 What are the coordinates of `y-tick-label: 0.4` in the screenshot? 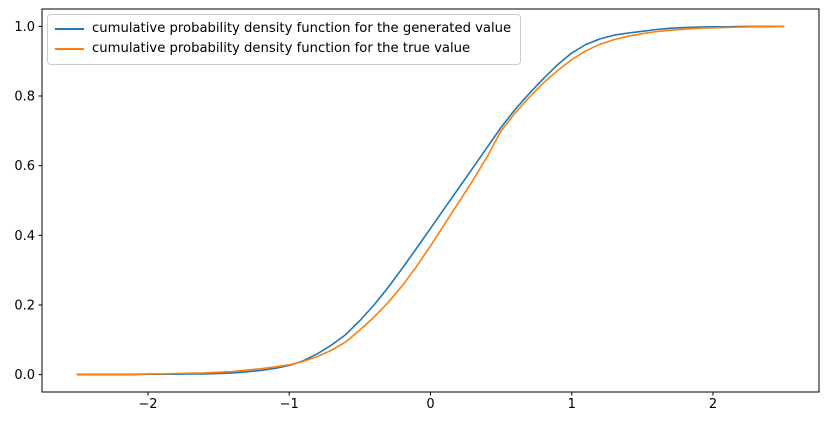 It's located at (24, 236).